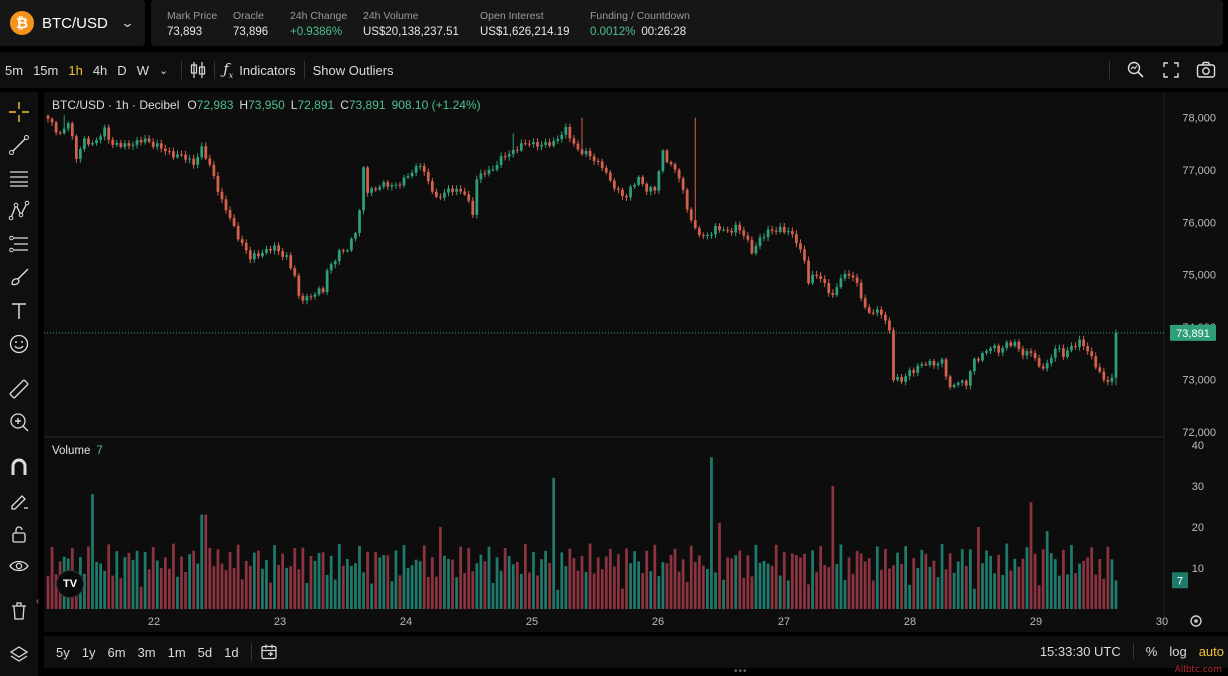 This screenshot has height=676, width=1228. What do you see at coordinates (1171, 70) in the screenshot?
I see `fullscreen-icon` at bounding box center [1171, 70].